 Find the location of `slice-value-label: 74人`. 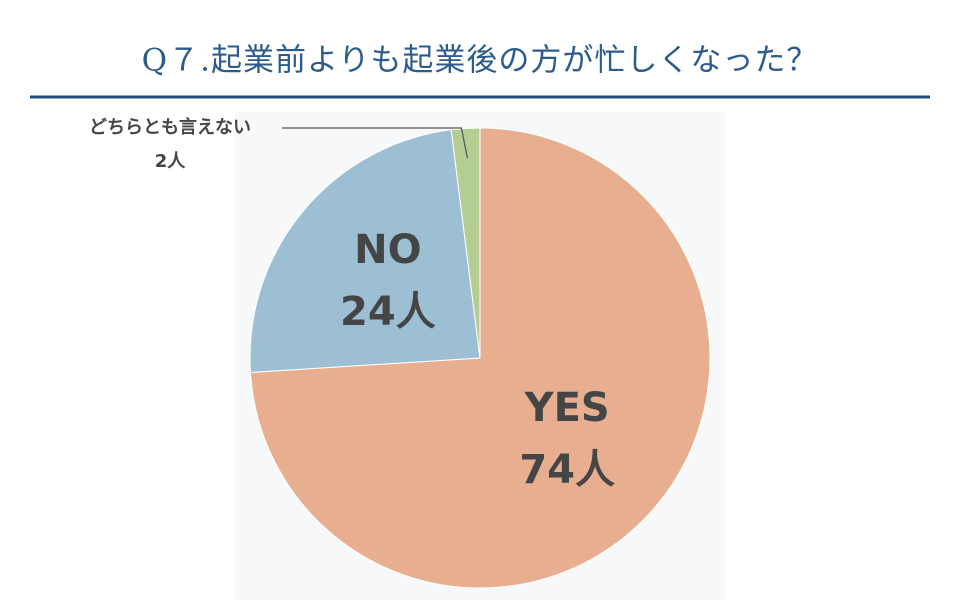

slice-value-label: 74人 is located at coordinates (567, 470).